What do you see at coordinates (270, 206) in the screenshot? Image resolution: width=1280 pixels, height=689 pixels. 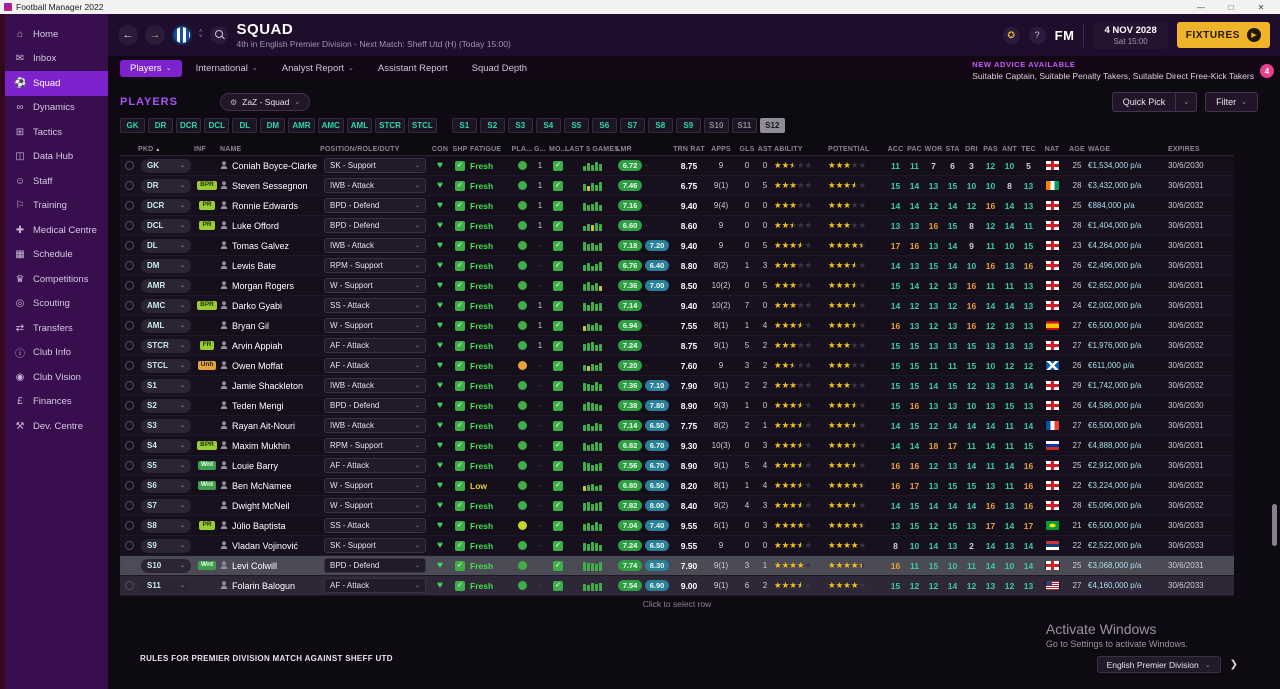 I see `cell-name: Ronnie Edwards` at bounding box center [270, 206].